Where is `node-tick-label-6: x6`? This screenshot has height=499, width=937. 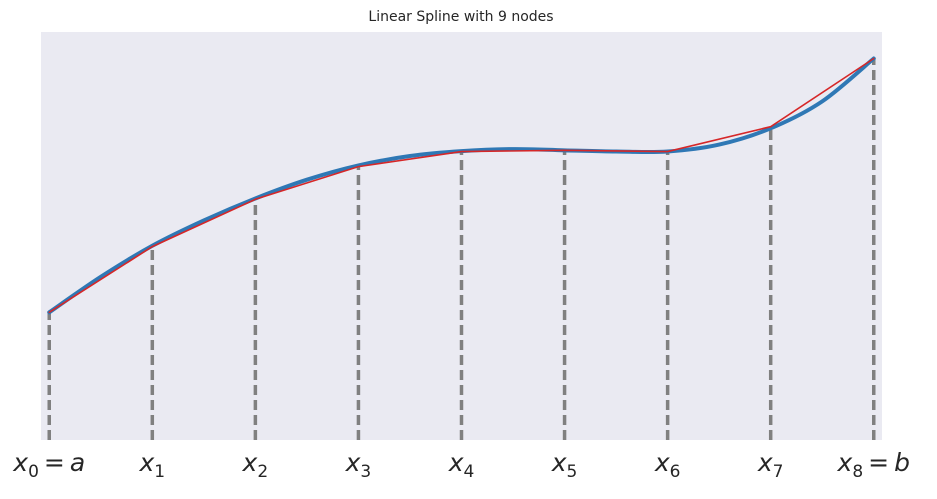
node-tick-label-6: x6 is located at coordinates (667, 465).